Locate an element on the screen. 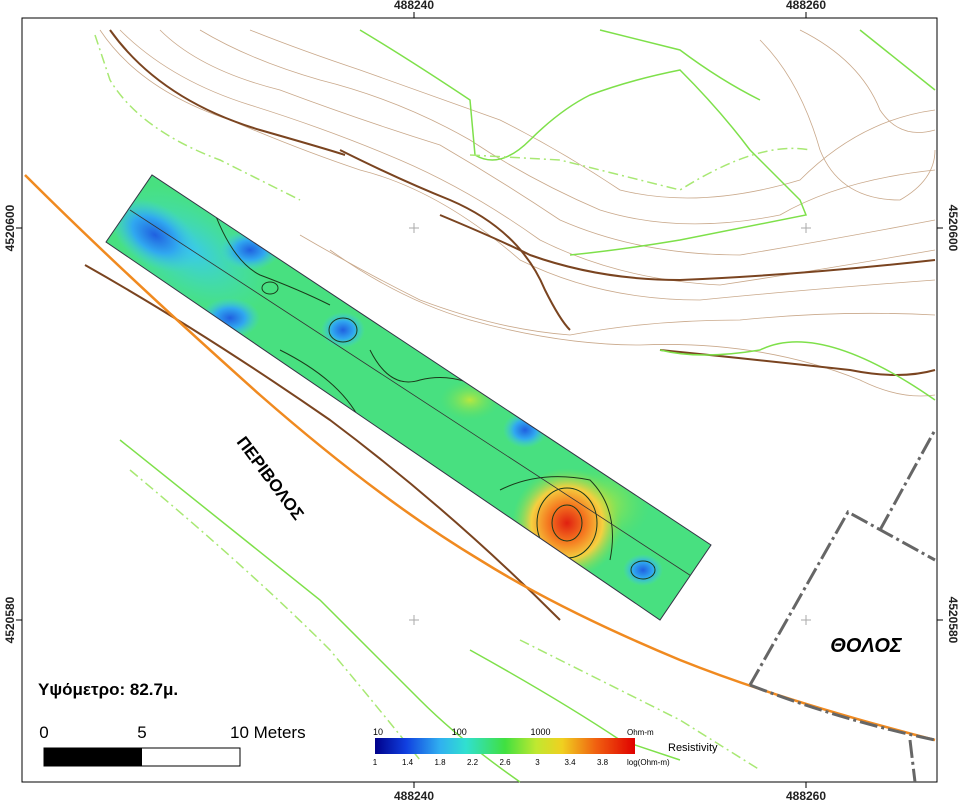 The image size is (963, 804). place-label: ΘΟΛΟΣ is located at coordinates (866, 646).